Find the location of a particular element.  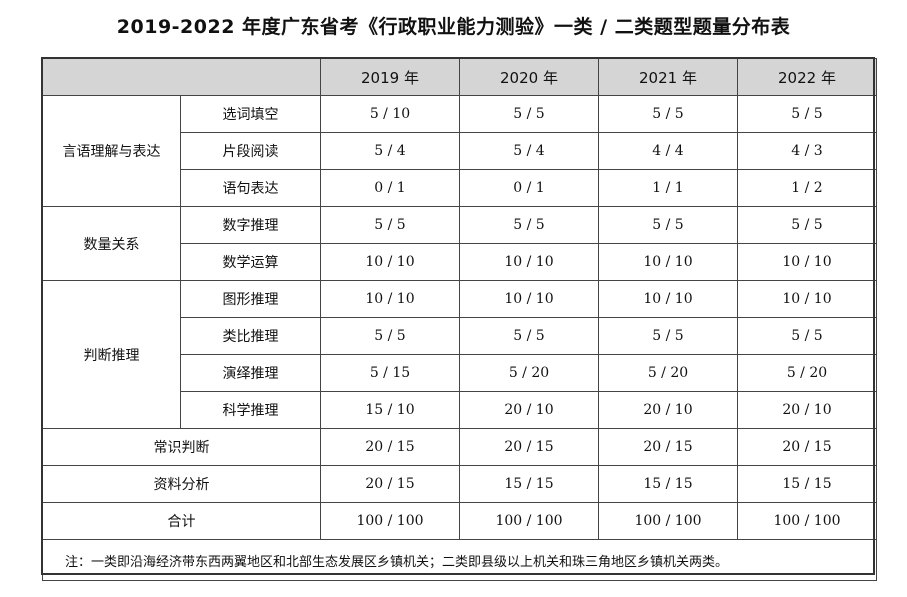

year-header: 2022 年 is located at coordinates (807, 77).